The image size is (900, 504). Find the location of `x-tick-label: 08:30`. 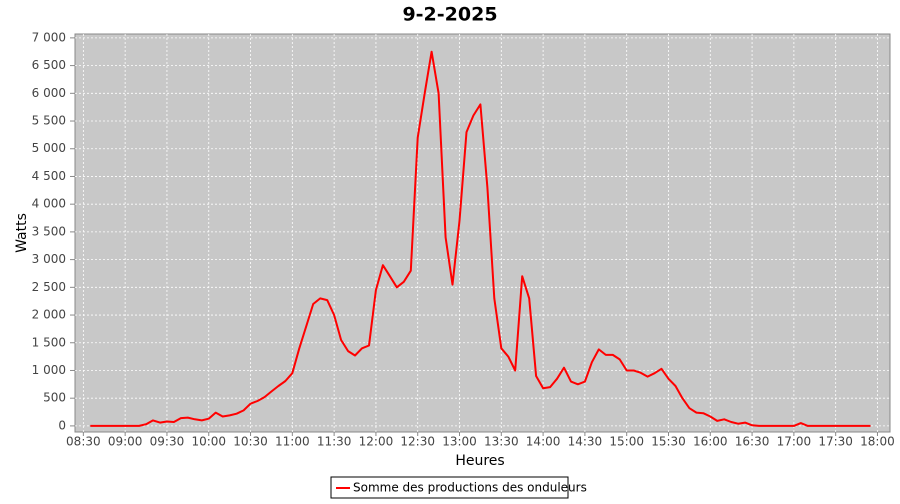

x-tick-label: 08:30 is located at coordinates (83, 442).